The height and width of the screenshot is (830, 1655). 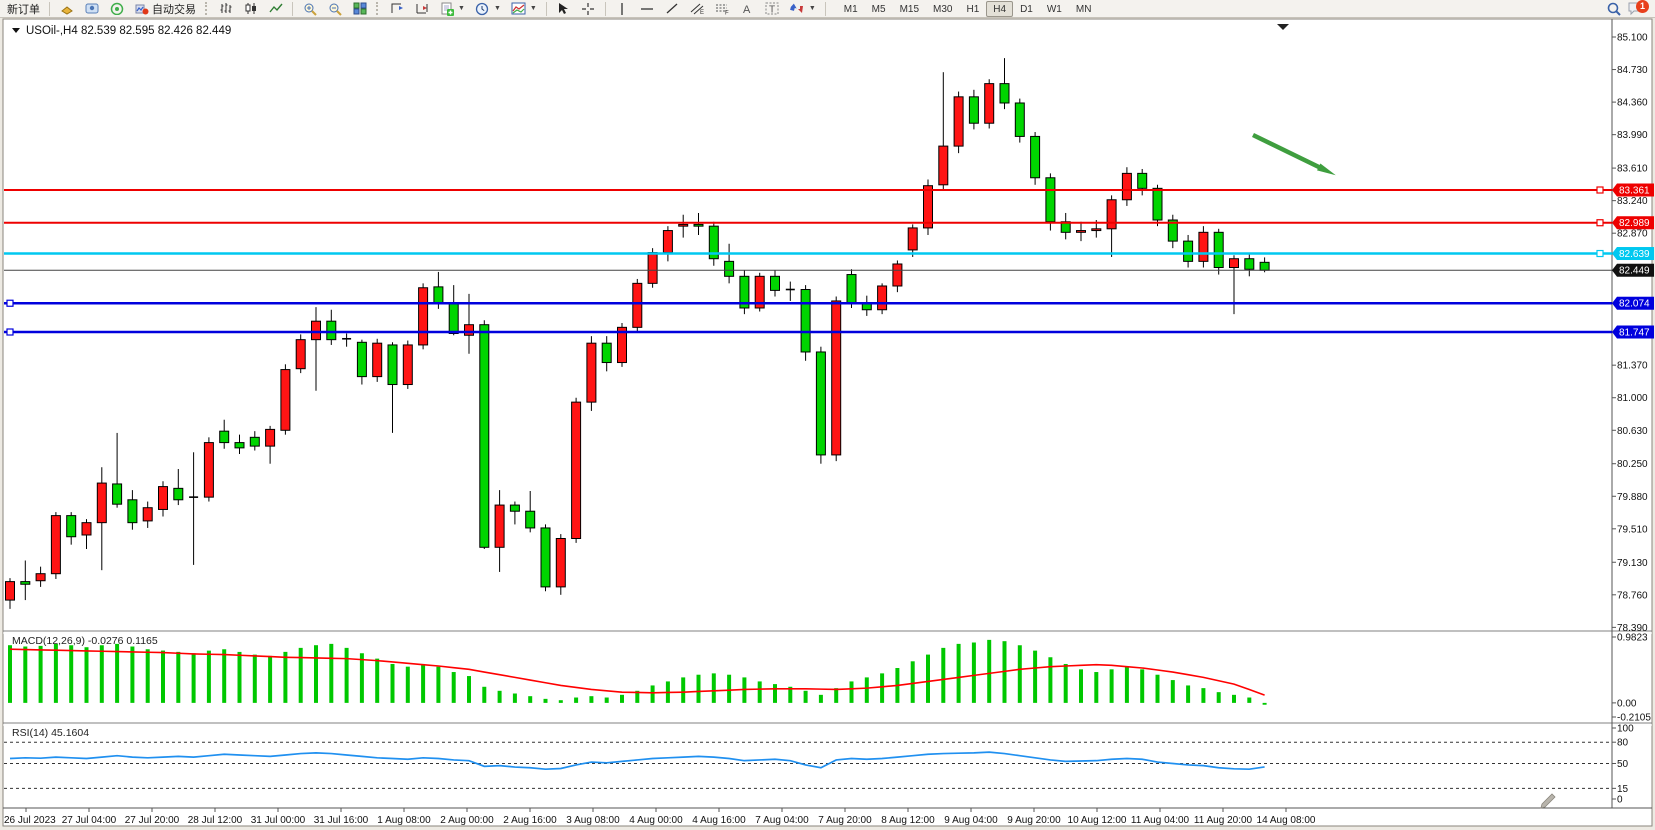 I want to click on svg-text: 79.510, so click(x=1632, y=529).